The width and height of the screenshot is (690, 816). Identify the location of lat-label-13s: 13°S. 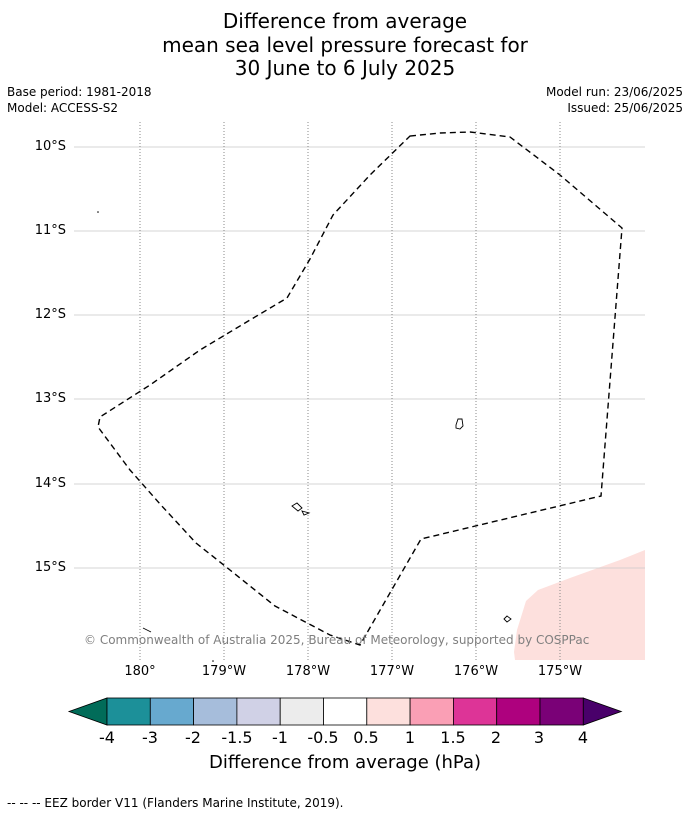
(50, 398).